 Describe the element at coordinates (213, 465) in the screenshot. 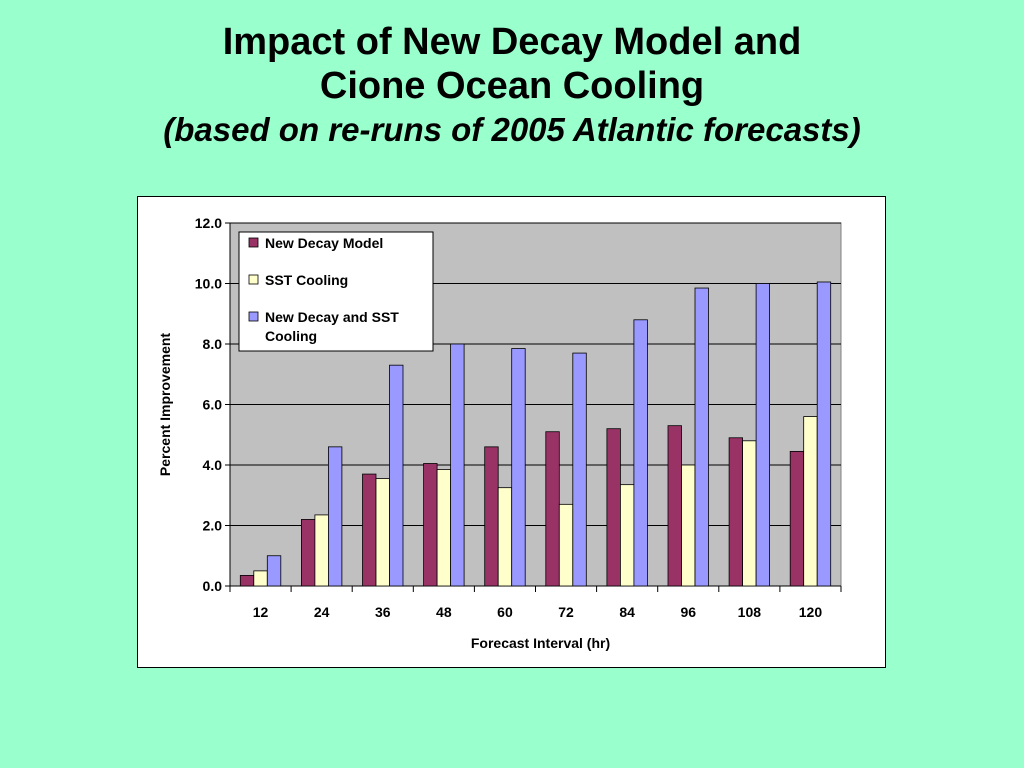

I see `y-tick-label: 4.0` at that location.